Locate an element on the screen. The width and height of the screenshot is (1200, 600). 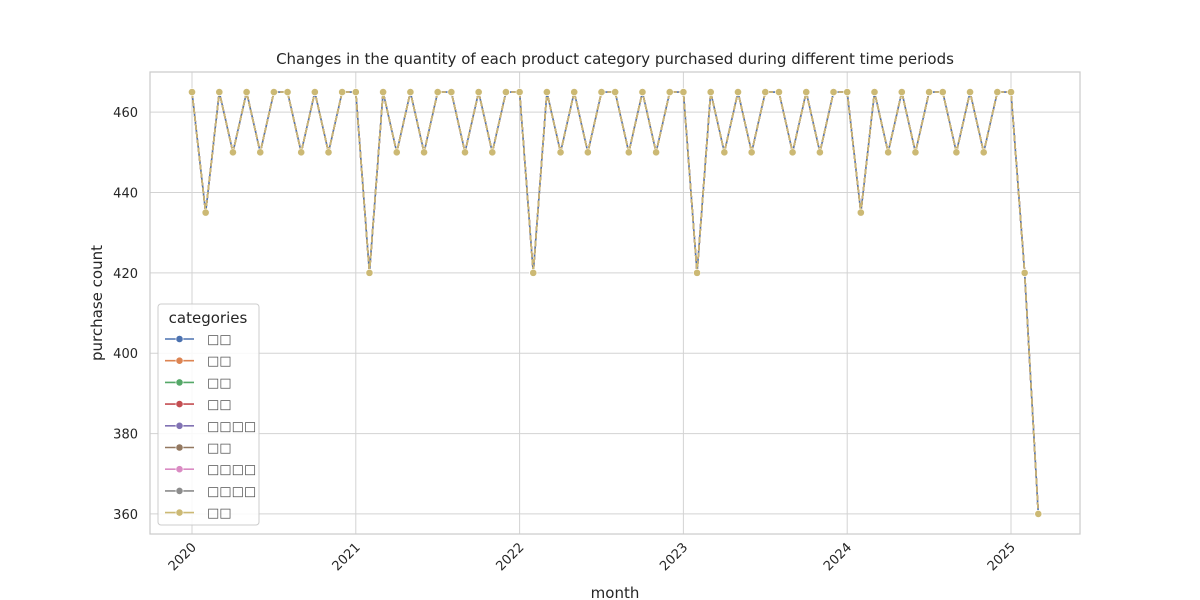
legend-title: categories is located at coordinates (208, 318).